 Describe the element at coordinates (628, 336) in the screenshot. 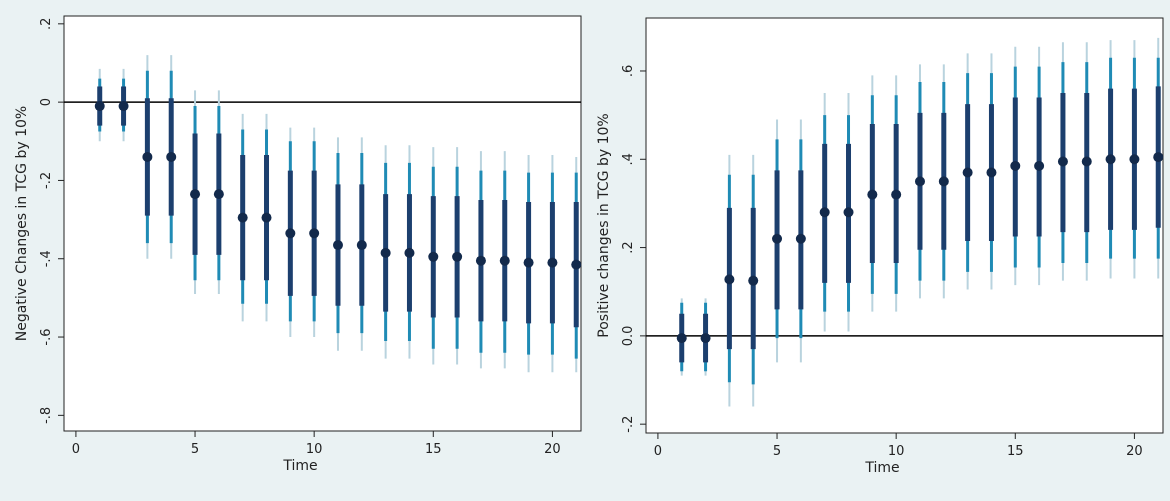

I see `y-tick-label: 0.0` at that location.